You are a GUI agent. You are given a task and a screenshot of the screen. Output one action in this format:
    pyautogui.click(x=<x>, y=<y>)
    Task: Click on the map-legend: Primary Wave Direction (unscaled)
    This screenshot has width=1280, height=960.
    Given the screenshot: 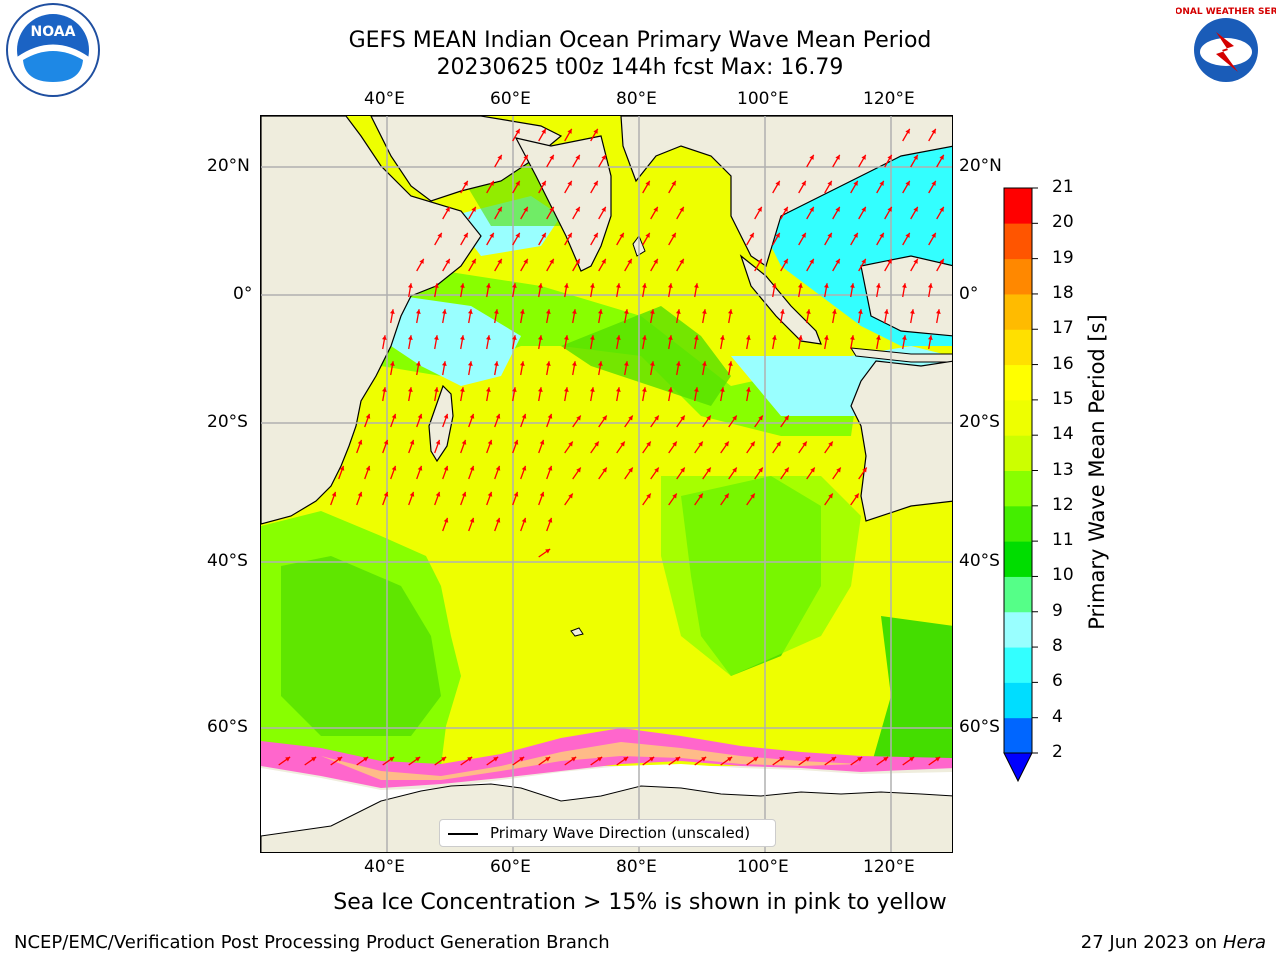 What is the action you would take?
    pyautogui.click(x=607, y=833)
    